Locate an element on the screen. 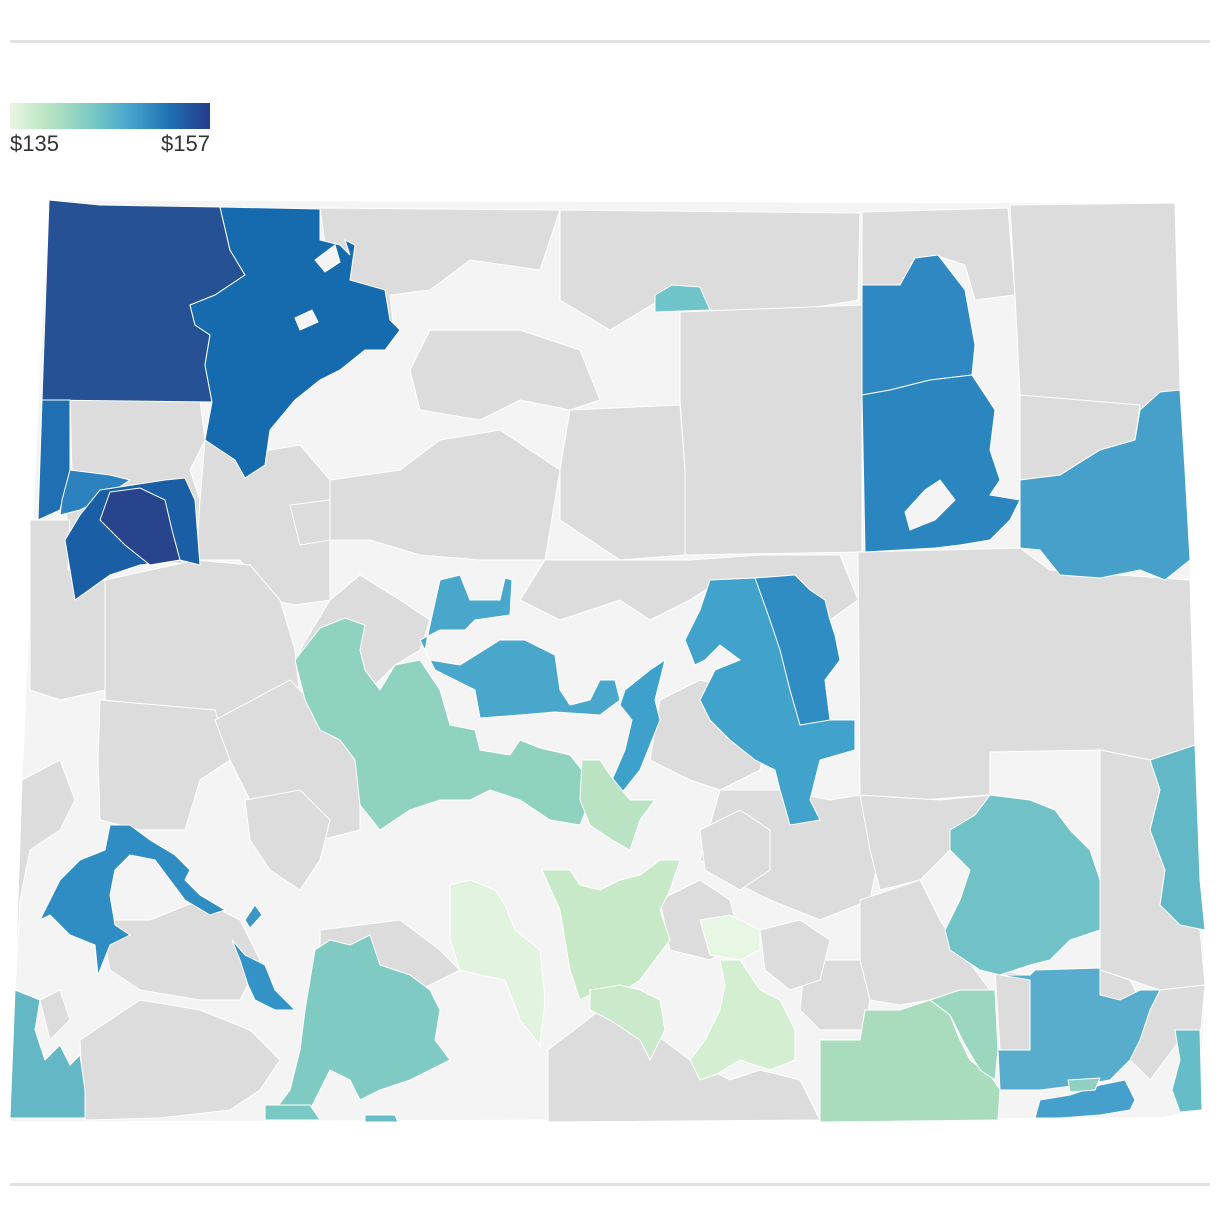 Image resolution: width=1220 pixels, height=1216 pixels. legend-max-label: $157 is located at coordinates (185, 143).